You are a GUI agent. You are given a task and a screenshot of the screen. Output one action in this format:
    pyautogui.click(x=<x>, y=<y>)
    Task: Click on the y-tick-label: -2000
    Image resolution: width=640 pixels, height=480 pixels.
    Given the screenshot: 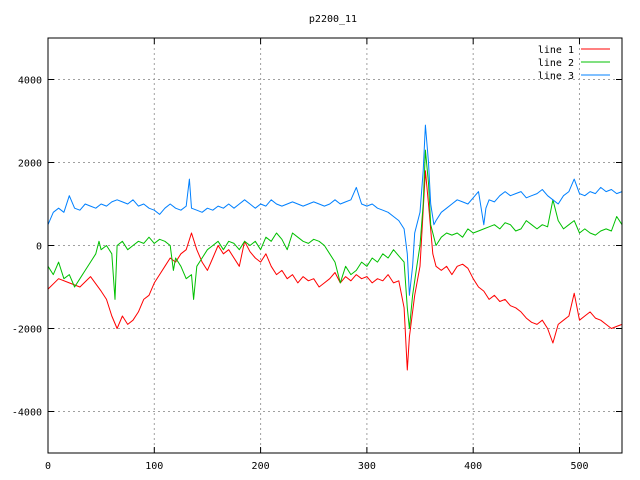 What is the action you would take?
    pyautogui.click(x=27, y=330)
    